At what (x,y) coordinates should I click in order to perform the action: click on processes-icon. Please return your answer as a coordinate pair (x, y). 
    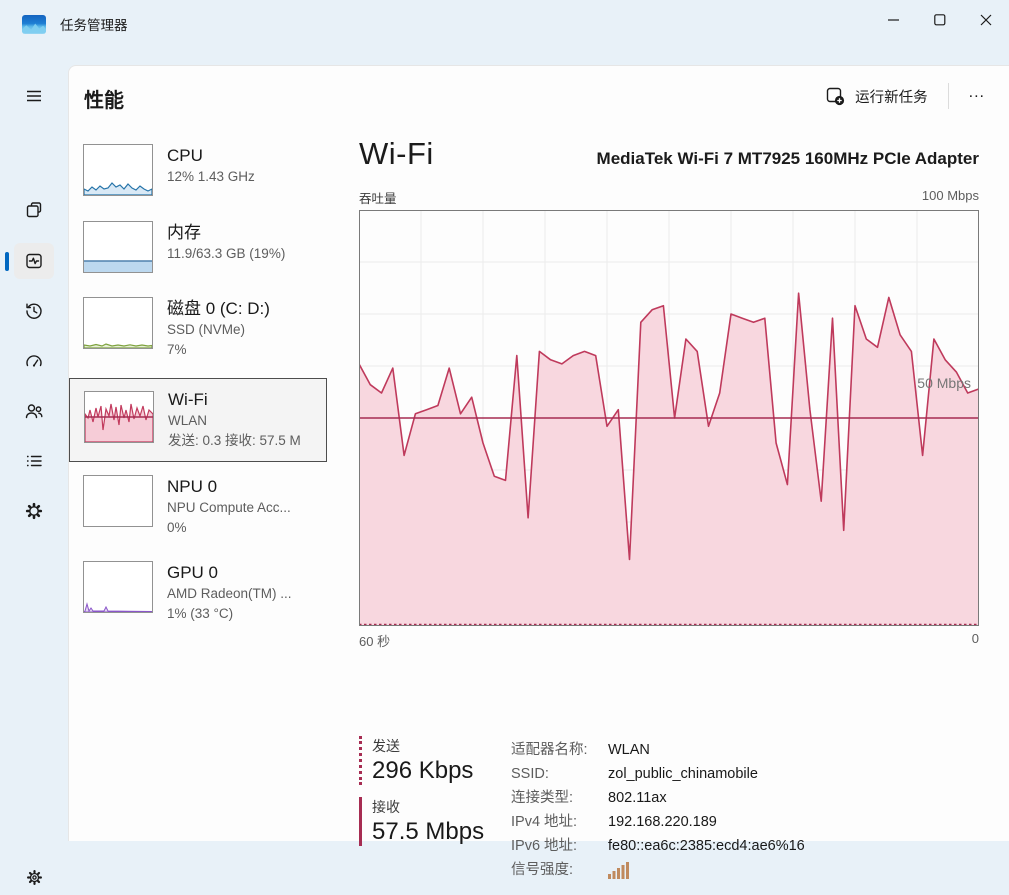
    Looking at the image, I should click on (34, 210).